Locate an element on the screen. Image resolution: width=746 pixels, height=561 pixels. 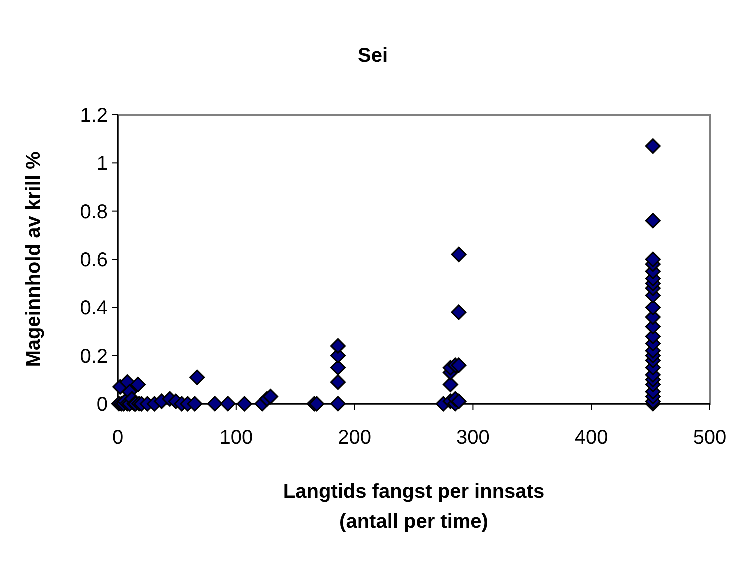
y-axis-title: Mageinnhold av krill % is located at coordinates (34, 259).